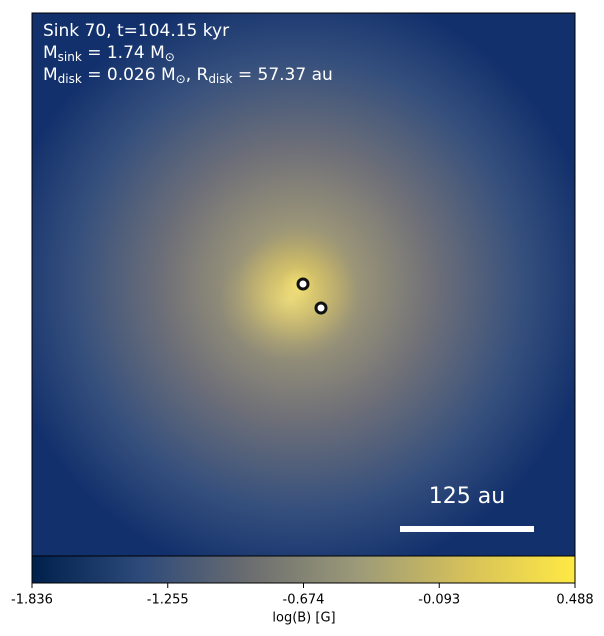 The image size is (604, 636). I want to click on text-segment: = 1.74 M, so click(123, 53).